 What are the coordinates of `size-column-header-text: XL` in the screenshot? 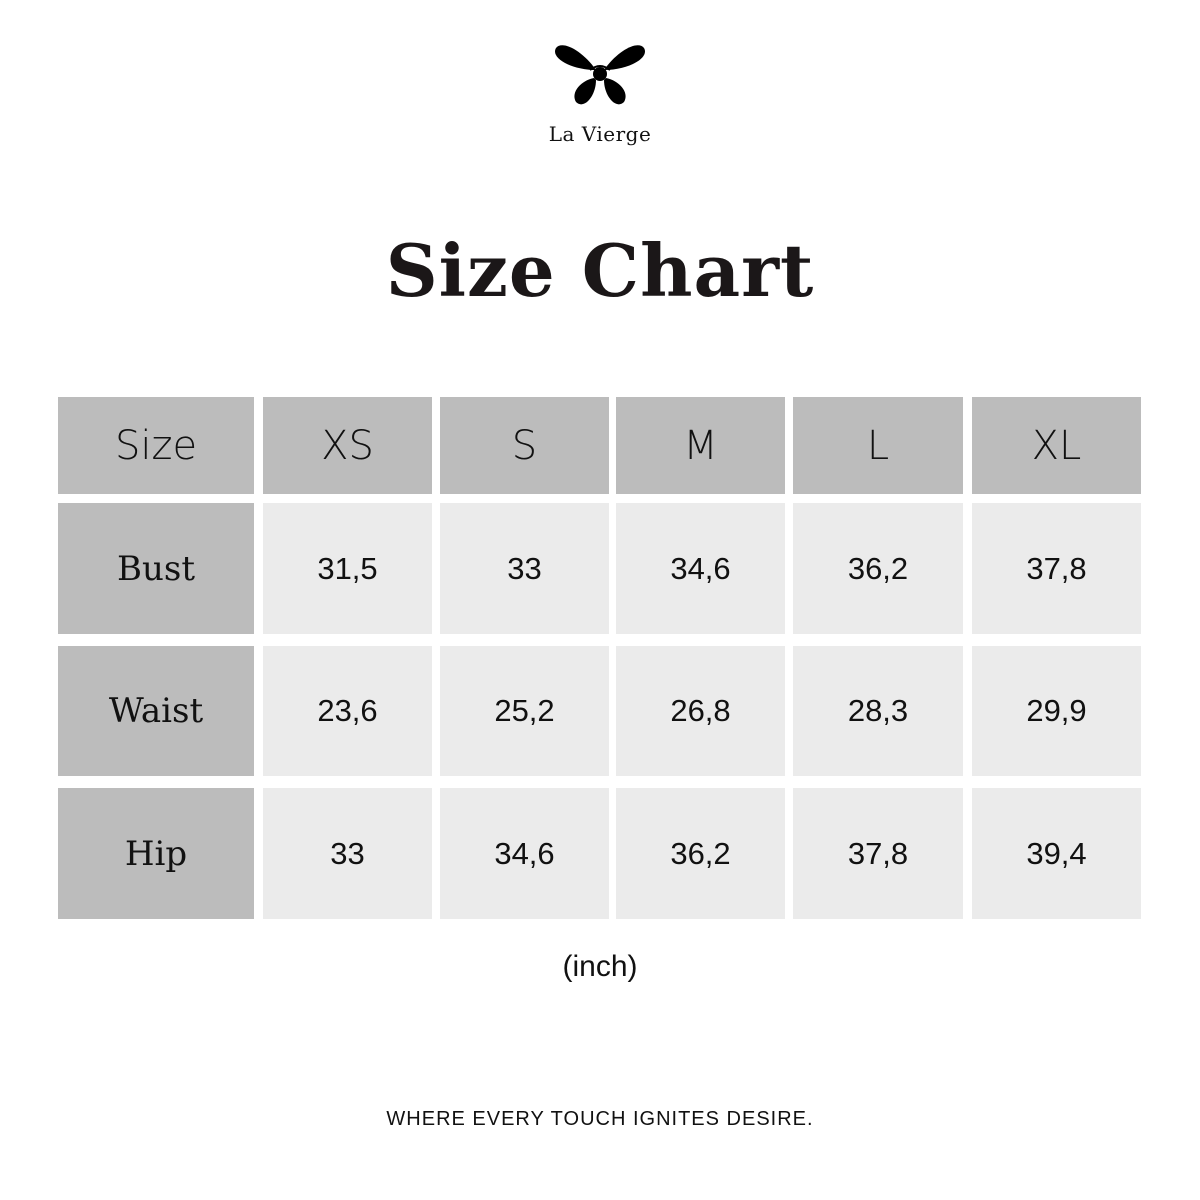 It's located at (1056, 445).